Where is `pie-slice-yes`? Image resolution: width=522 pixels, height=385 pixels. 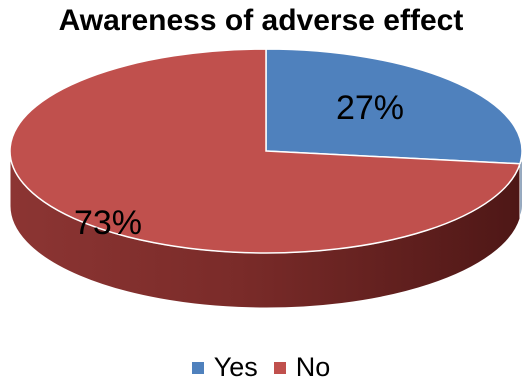
pie-slice-yes is located at coordinates (393, 106).